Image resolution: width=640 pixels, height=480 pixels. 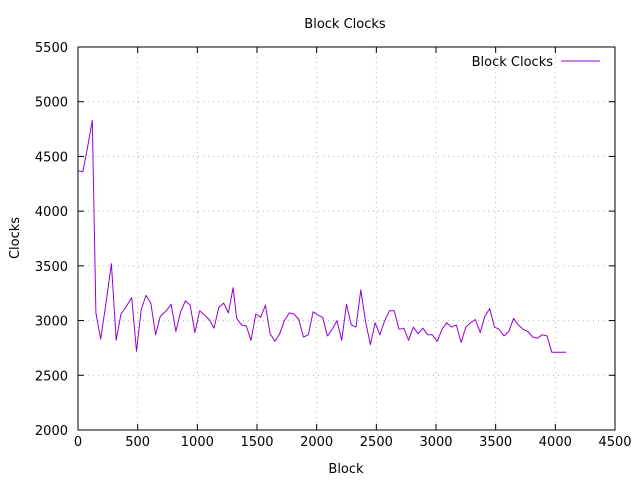 I want to click on y-tick-label: 5500, so click(x=51, y=48).